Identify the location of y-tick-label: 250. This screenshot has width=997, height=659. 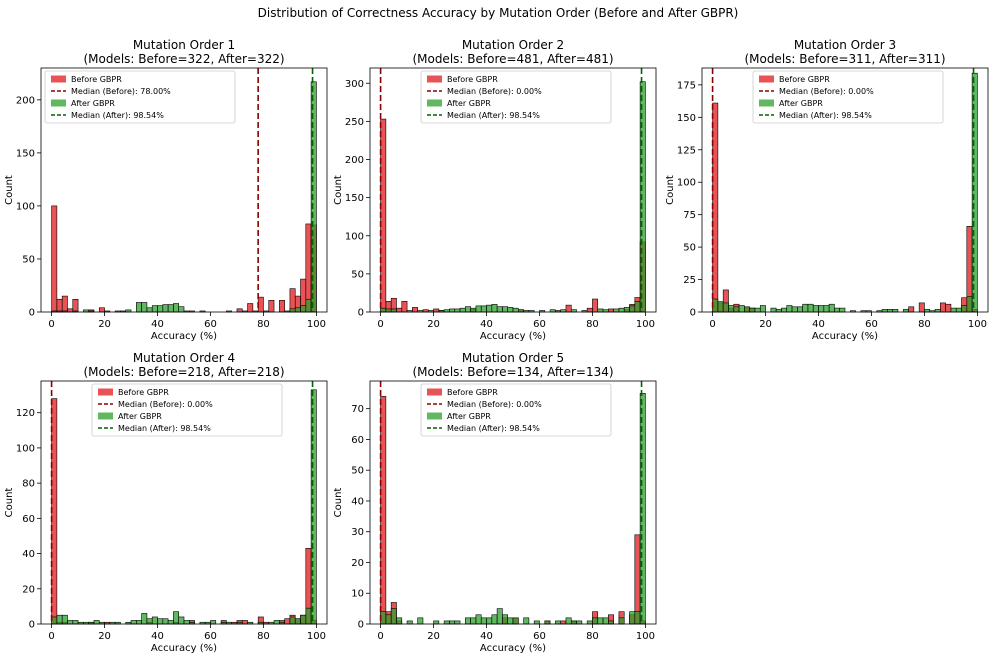
(354, 122).